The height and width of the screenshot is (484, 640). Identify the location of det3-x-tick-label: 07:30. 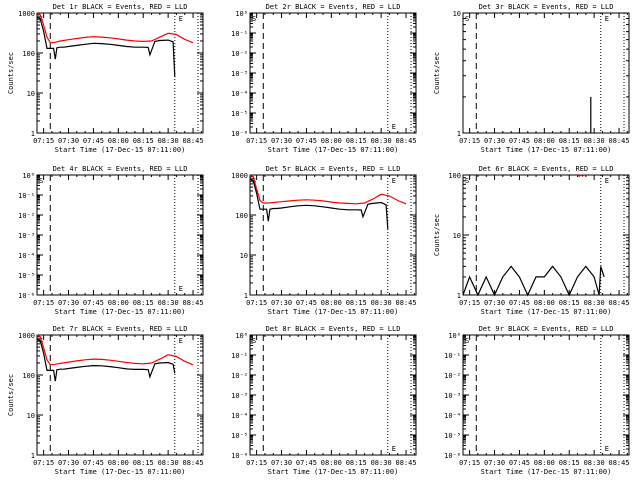
(494, 141).